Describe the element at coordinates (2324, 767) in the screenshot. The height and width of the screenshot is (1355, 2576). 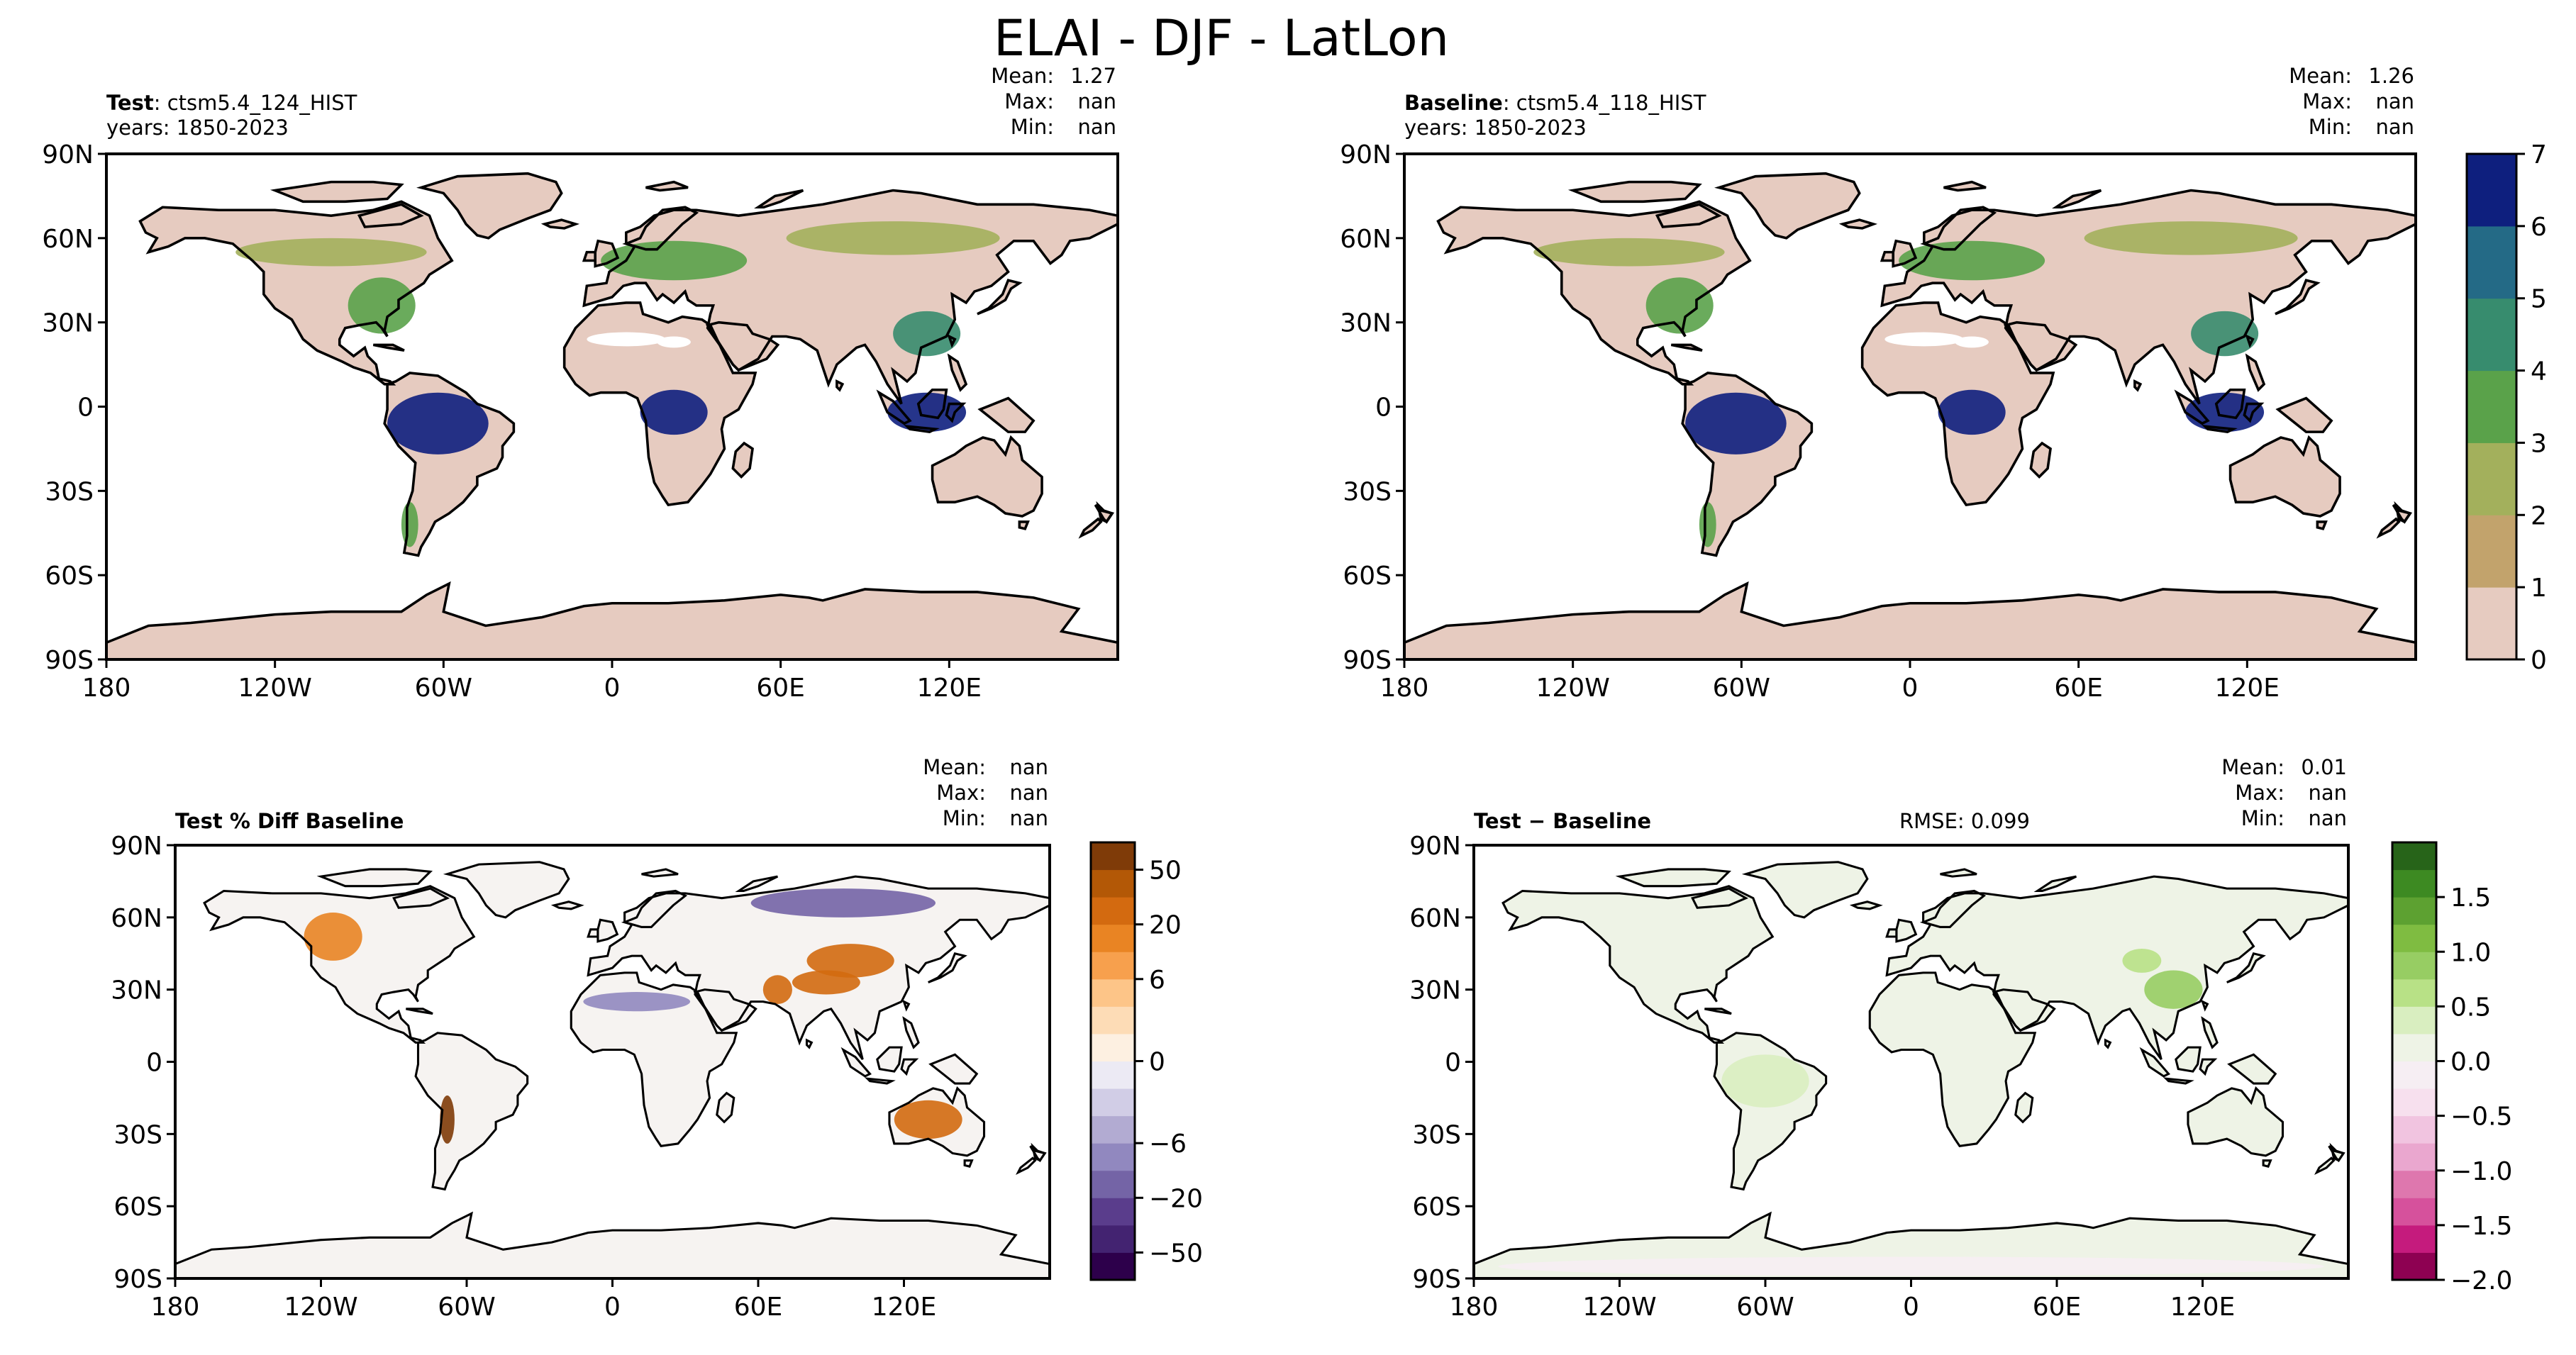
I see `stat-value: 0.01` at that location.